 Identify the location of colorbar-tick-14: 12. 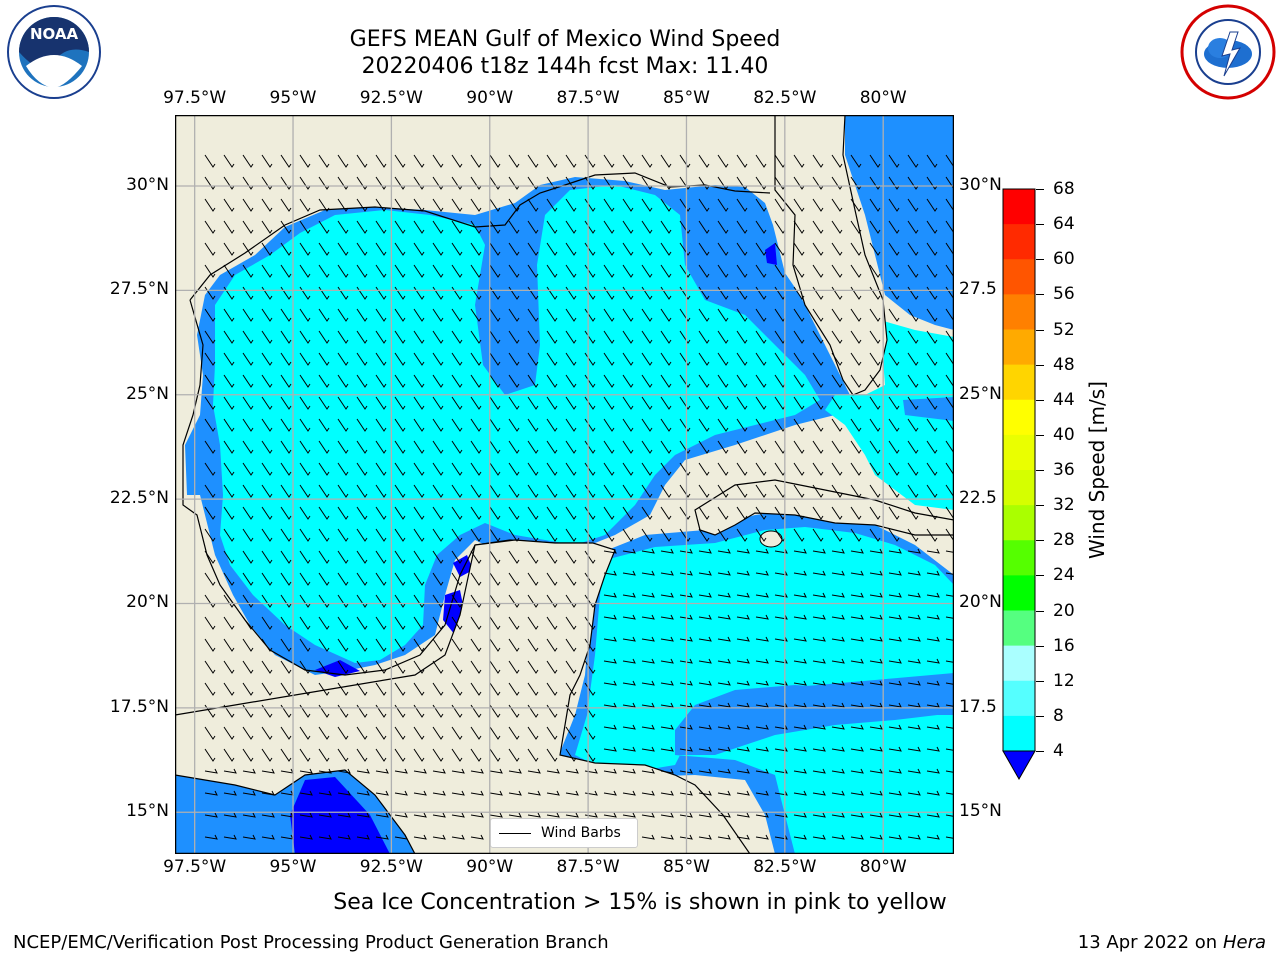
(1064, 680).